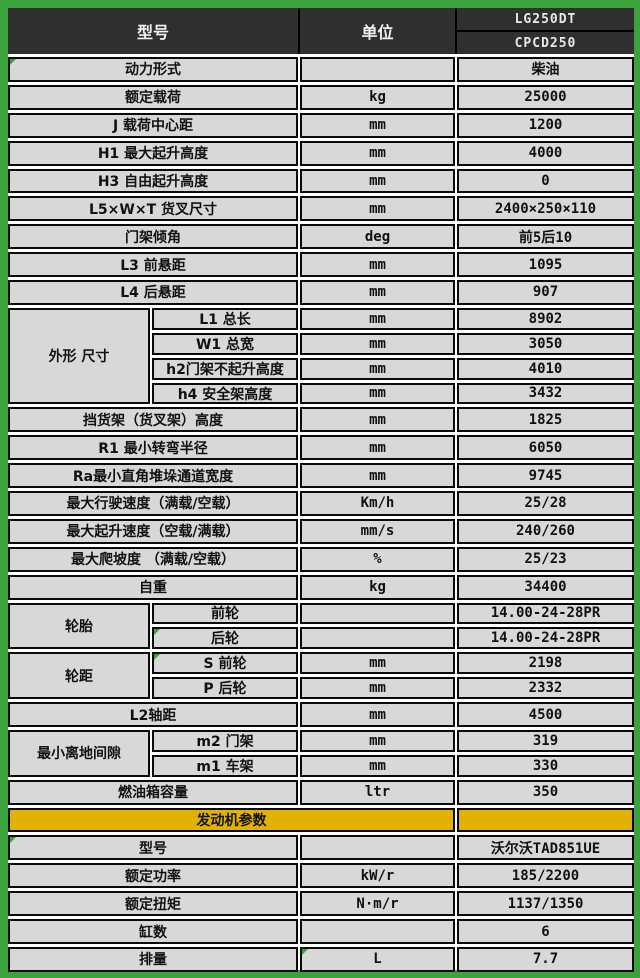  What do you see at coordinates (225, 740) in the screenshot?
I see `row-sublabel: m2 门架` at bounding box center [225, 740].